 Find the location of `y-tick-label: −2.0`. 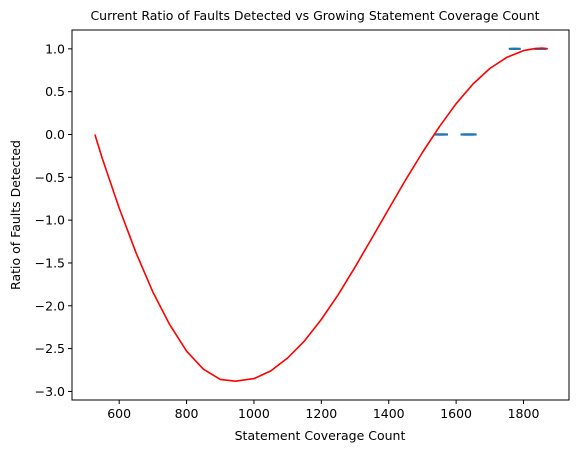

y-tick-label: −2.0 is located at coordinates (50, 305).